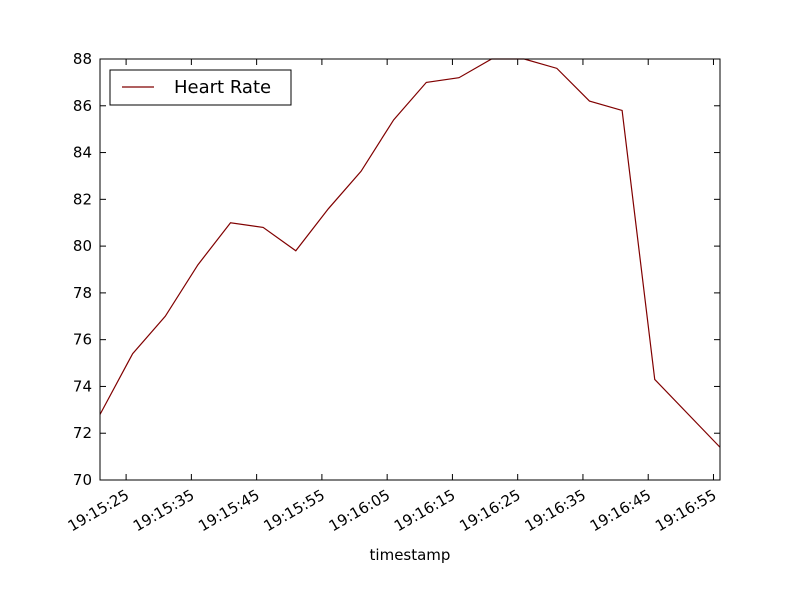 Image resolution: width=800 pixels, height=600 pixels. I want to click on y-tick-label: 74, so click(82, 386).